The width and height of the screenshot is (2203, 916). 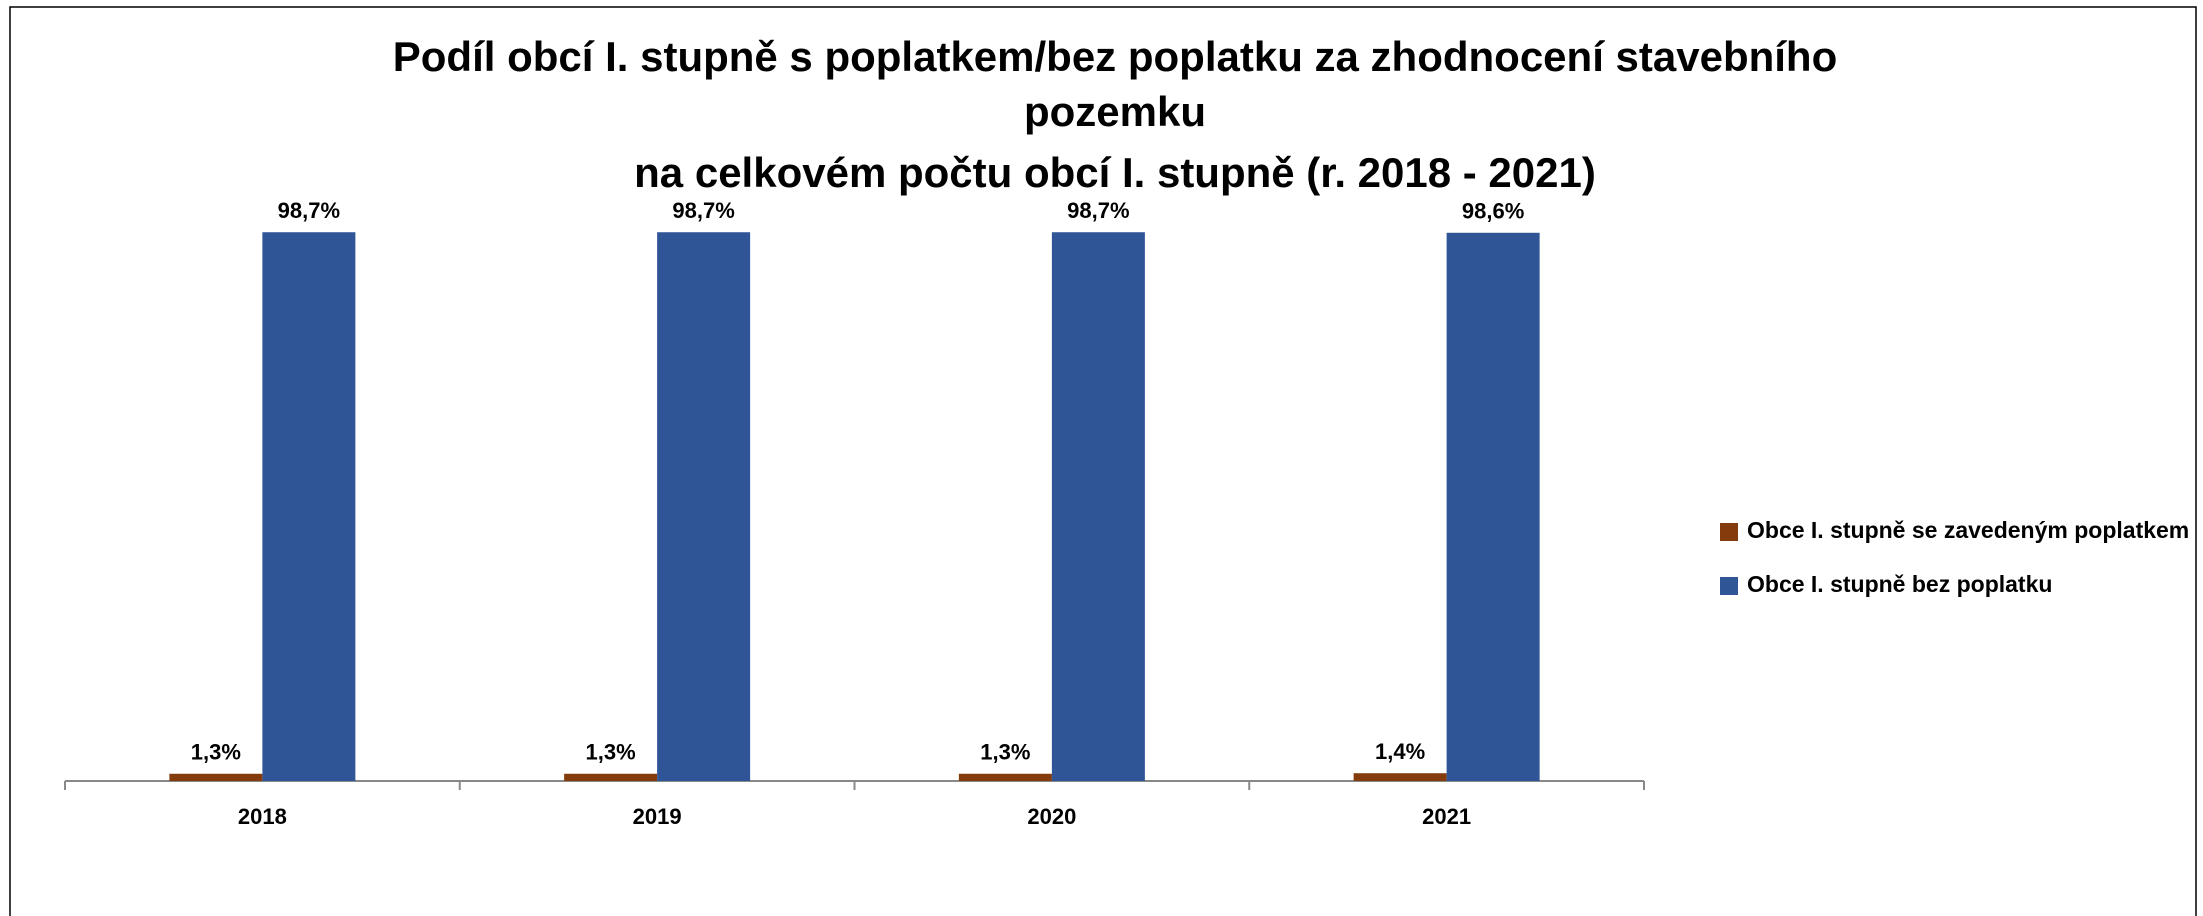 I want to click on value-label: 1,4%, so click(x=1400, y=751).